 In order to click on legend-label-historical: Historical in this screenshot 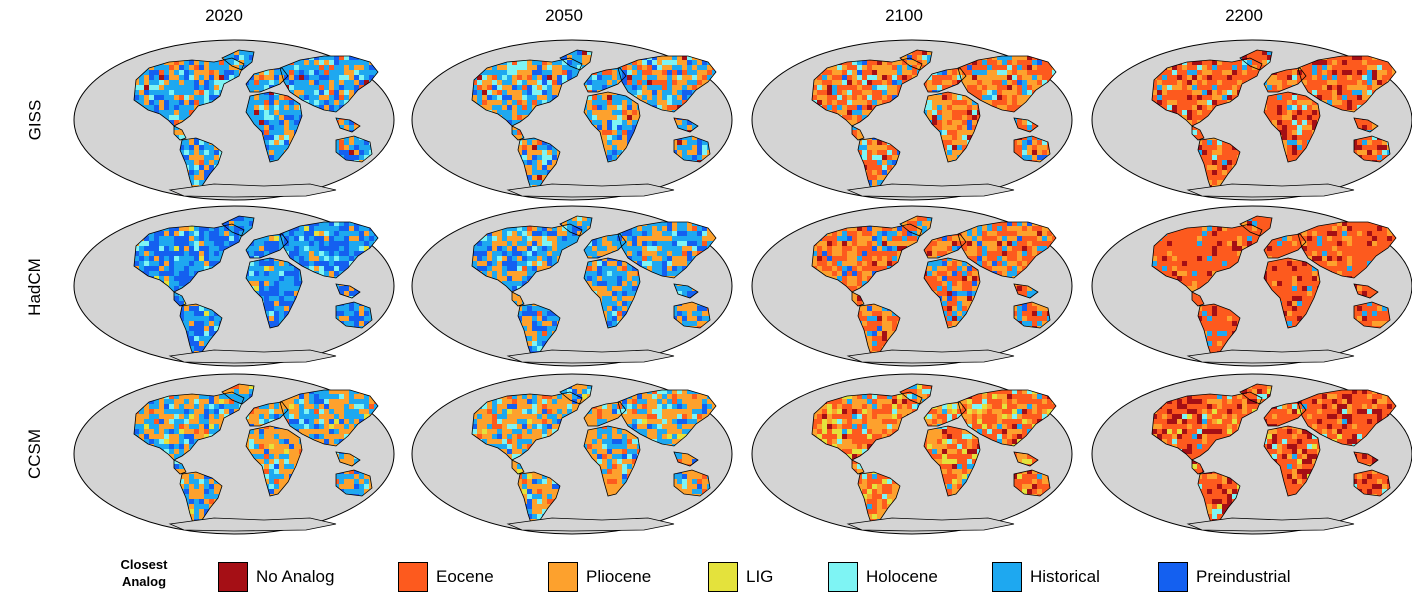, I will do `click(1065, 577)`.